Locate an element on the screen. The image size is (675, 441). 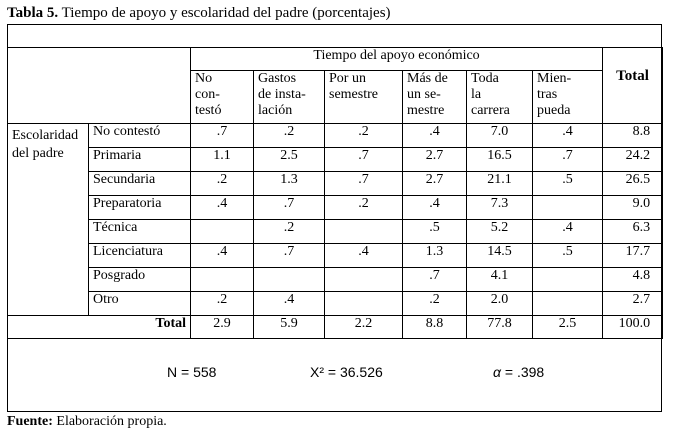
stat-chi: X² = 36.526 is located at coordinates (346, 372).